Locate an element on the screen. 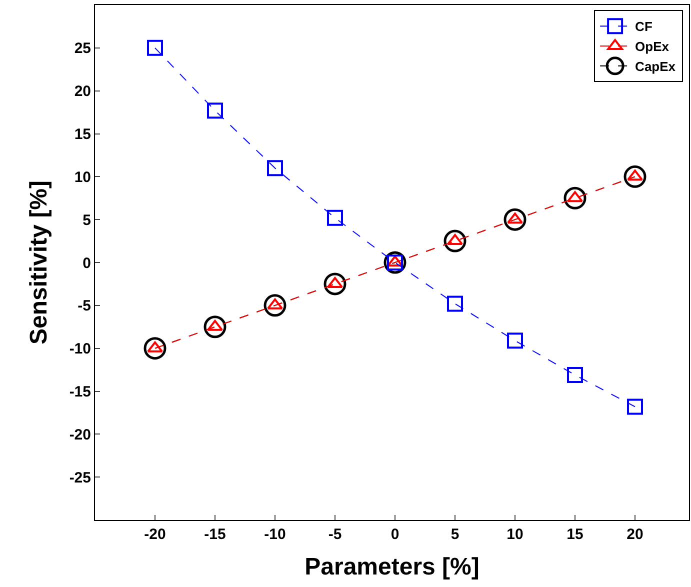 The image size is (691, 587). y-tick-label: 25 is located at coordinates (82, 49).